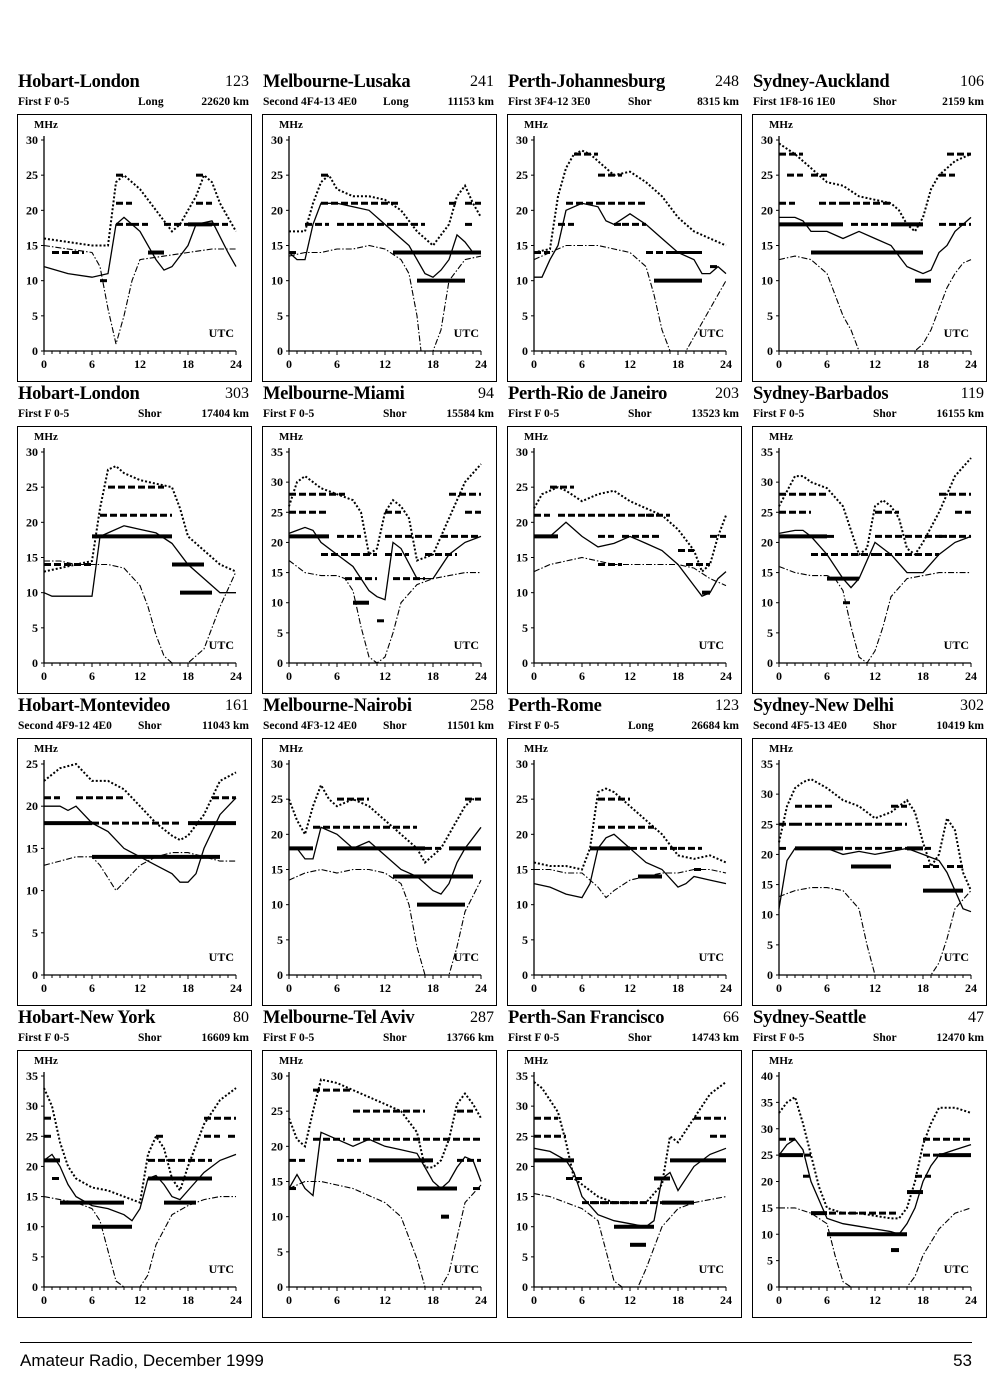  I want to click on chart-subtitle-row: First 1F8-16 1E0 Shor 2159 km, so click(868, 103).